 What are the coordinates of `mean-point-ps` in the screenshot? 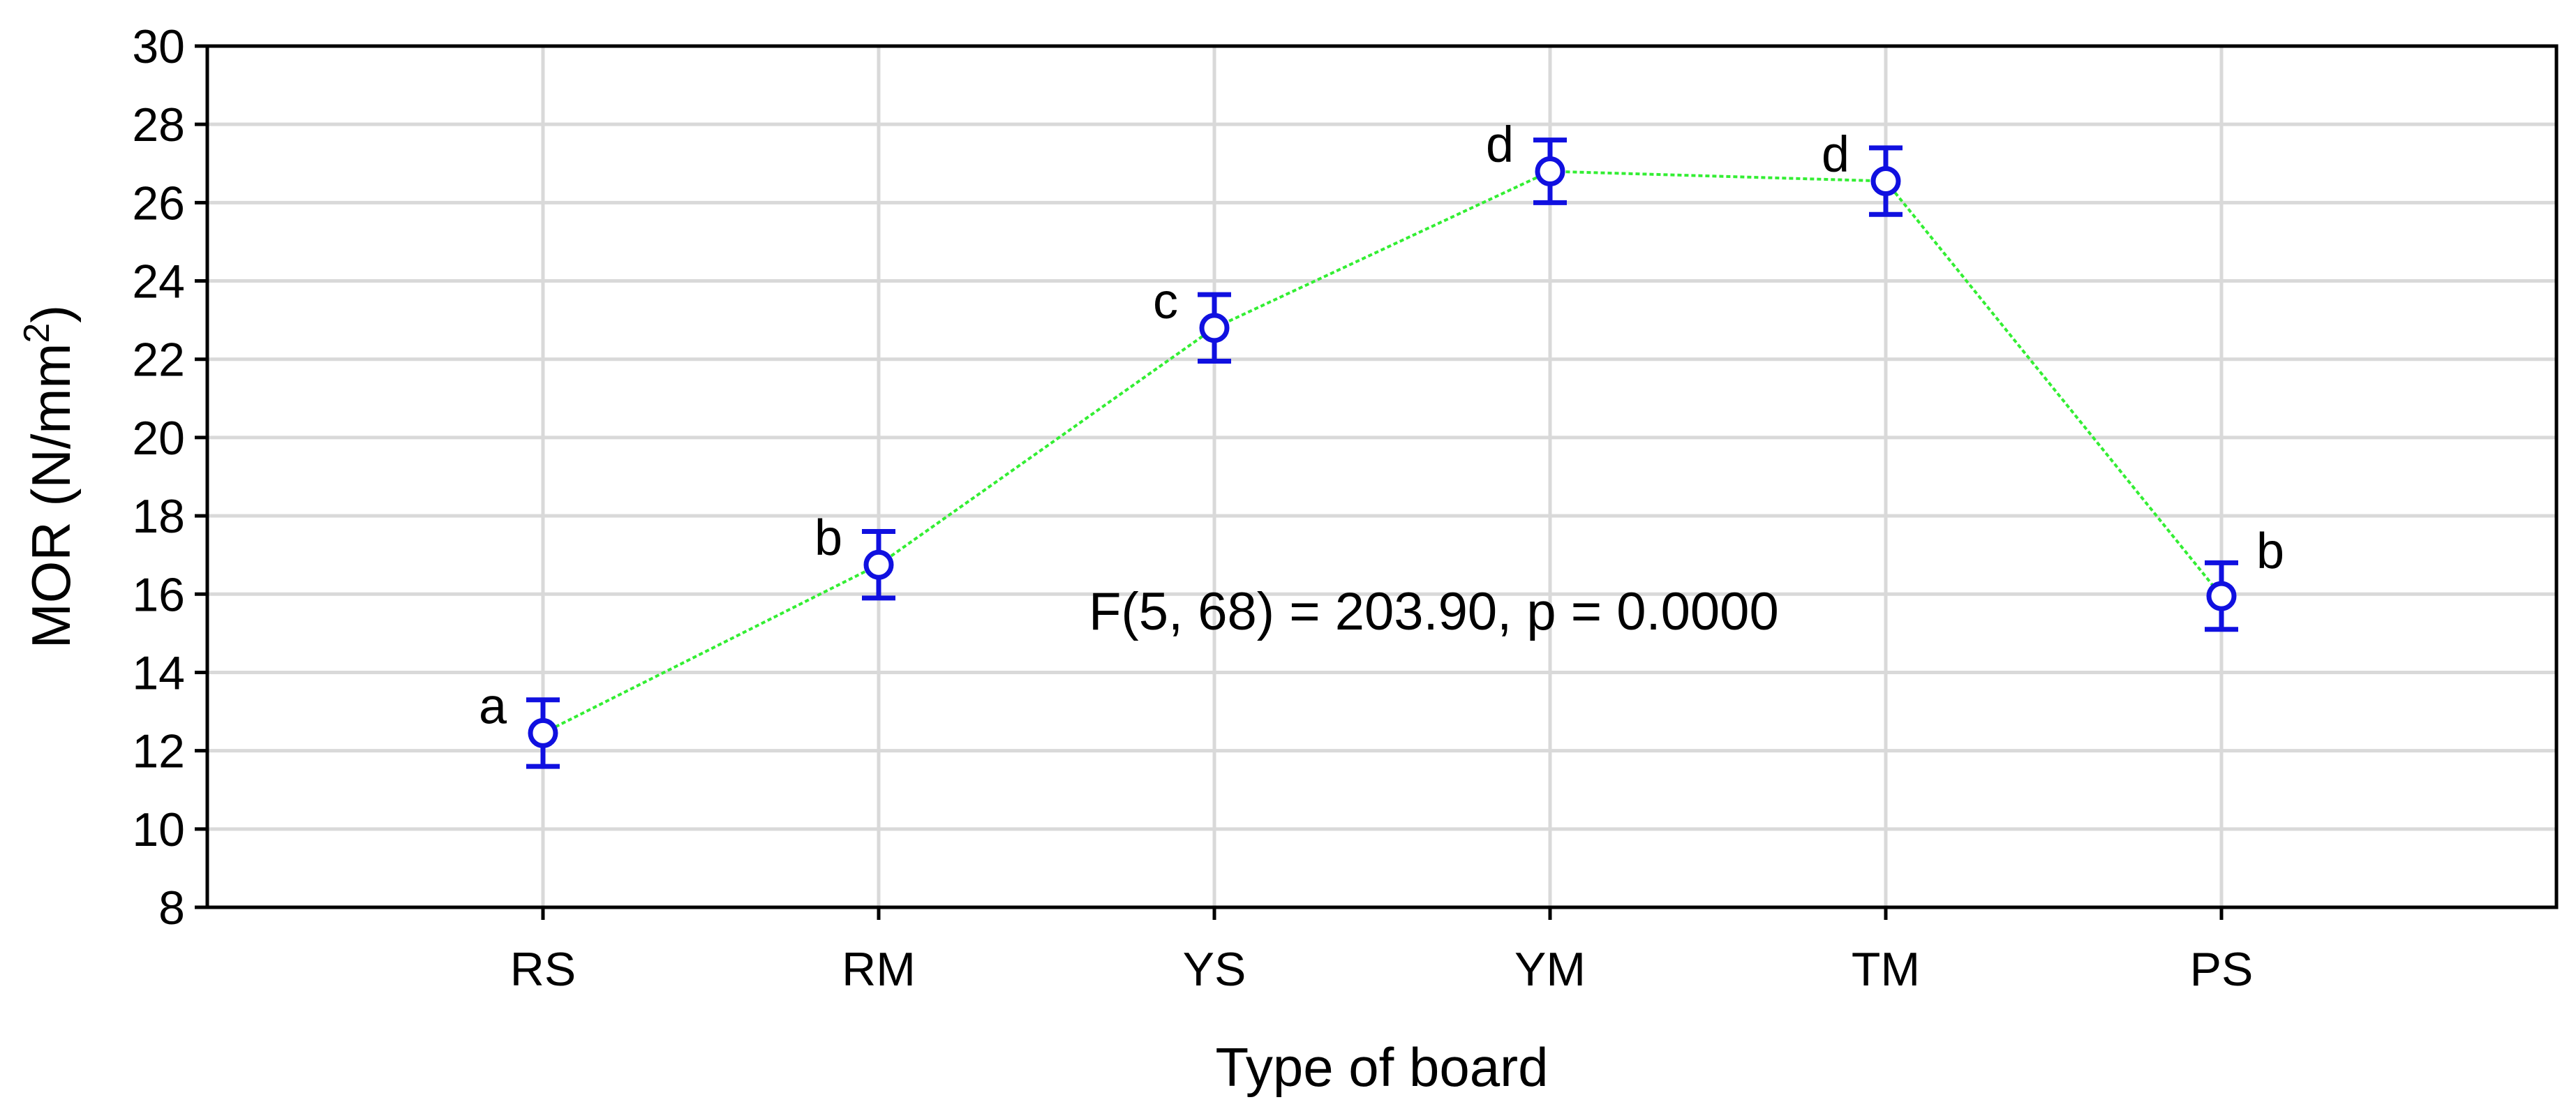 It's located at (2221, 596).